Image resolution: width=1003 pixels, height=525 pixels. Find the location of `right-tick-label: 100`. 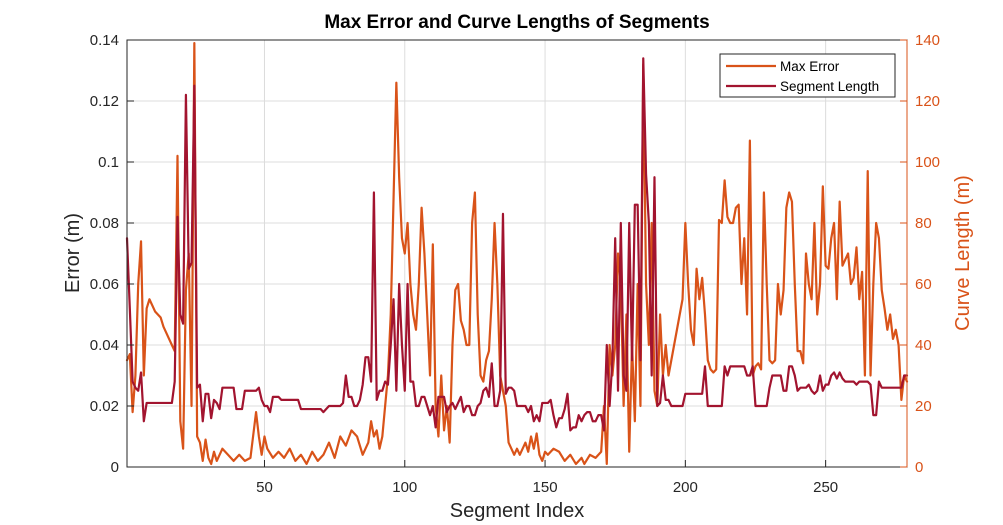

right-tick-label: 100 is located at coordinates (927, 162).